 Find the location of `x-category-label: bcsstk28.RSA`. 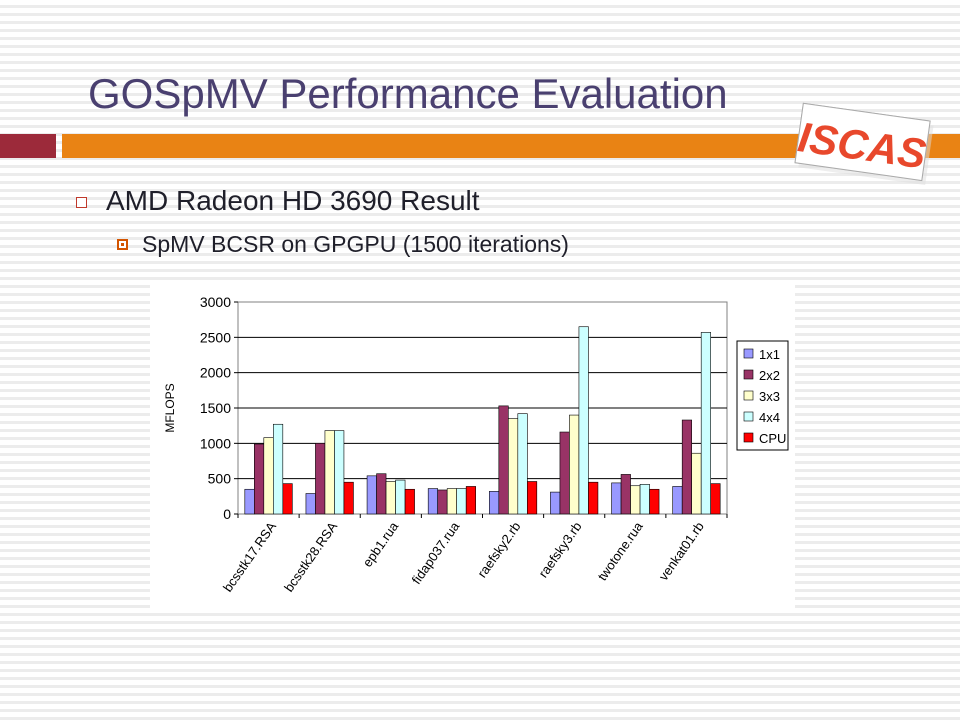

x-category-label: bcsstk28.RSA is located at coordinates (310, 557).